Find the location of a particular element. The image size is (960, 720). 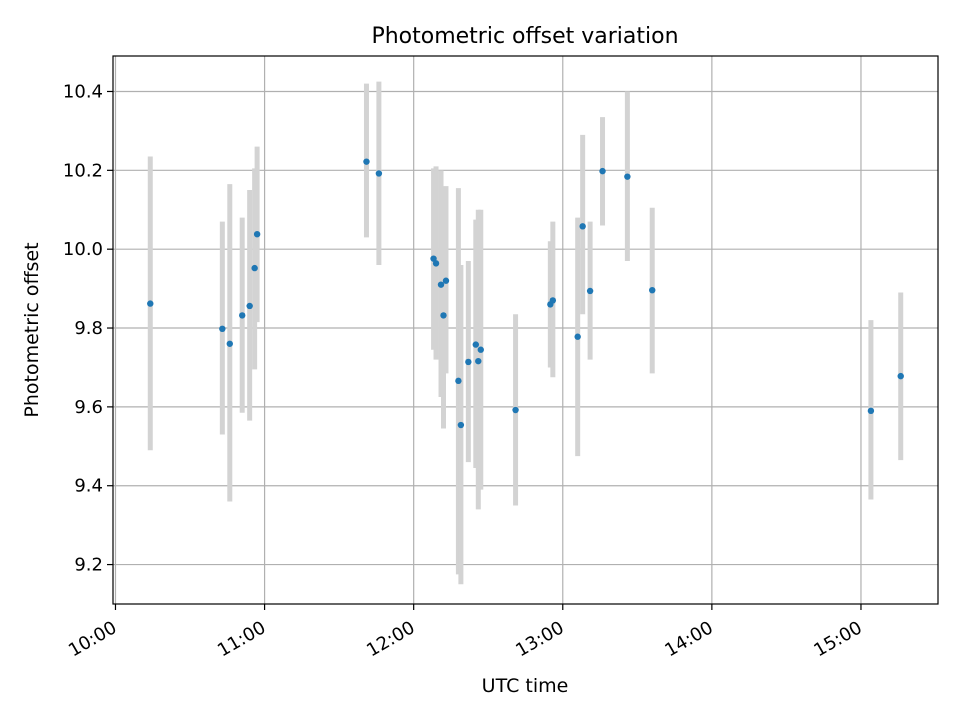

y-tick-label: 10.4 is located at coordinates (83, 91).